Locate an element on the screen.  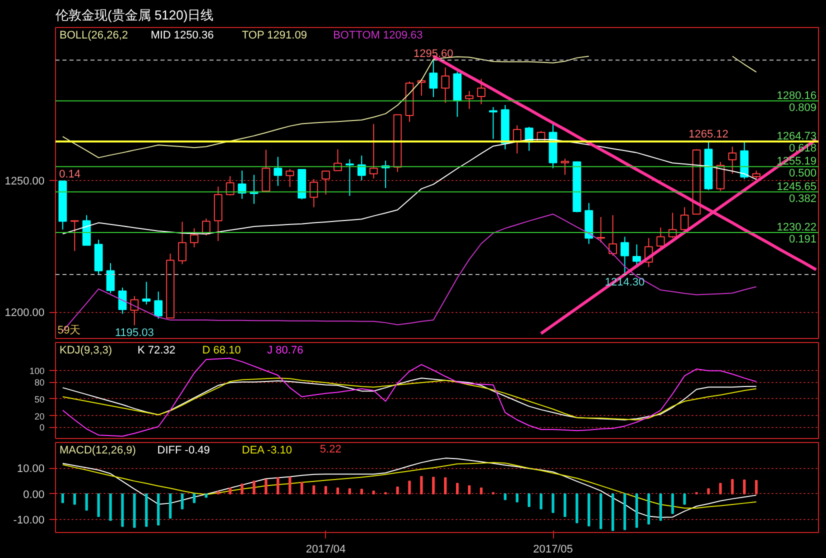
annotation: 0.500 is located at coordinates (802, 174).